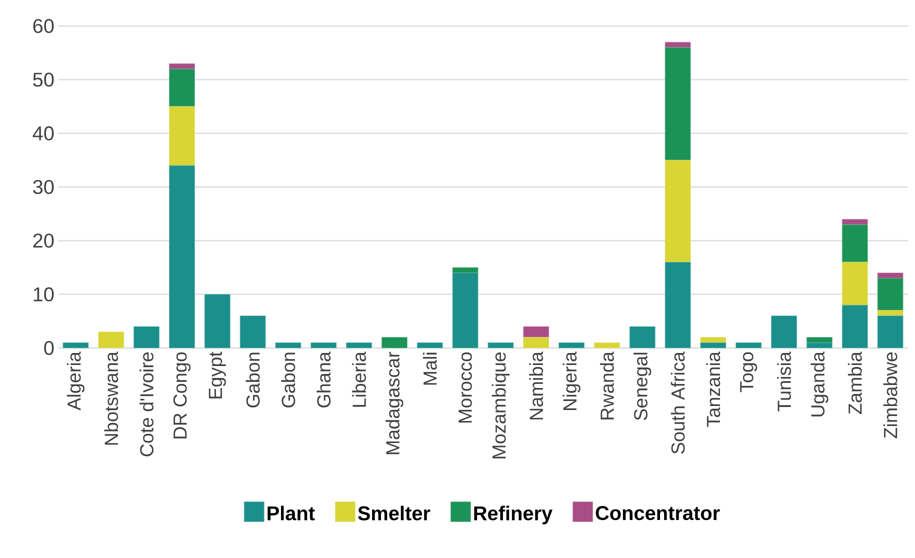 This screenshot has height=558, width=915. I want to click on x-tick-label: Algeria, so click(75, 381).